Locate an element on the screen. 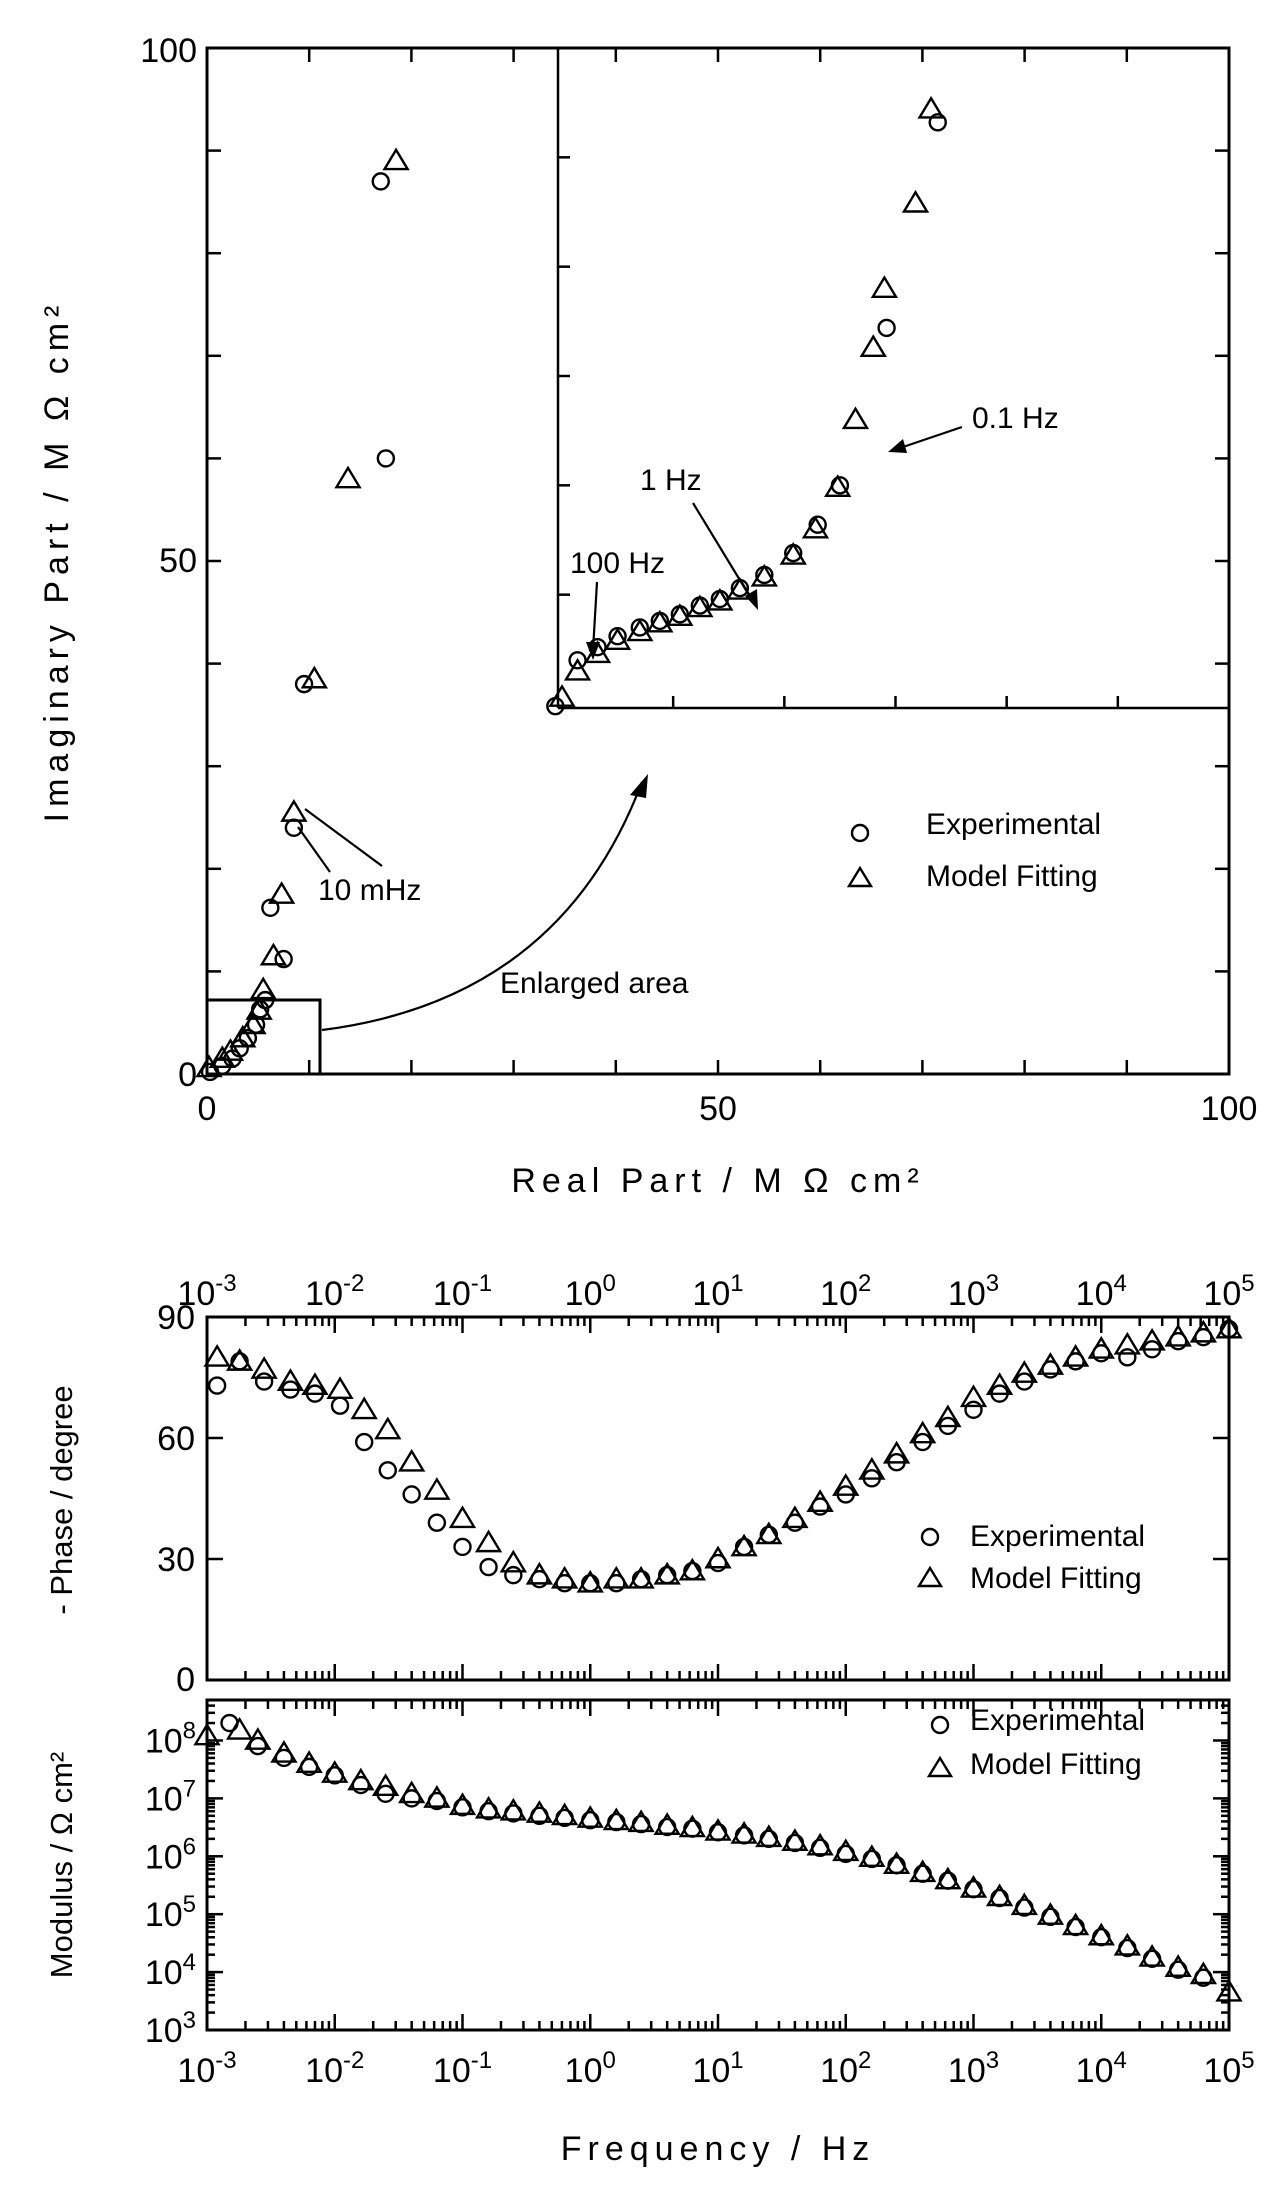 The width and height of the screenshot is (1279, 2202). enlarged-area-arrowhead is located at coordinates (639, 786).